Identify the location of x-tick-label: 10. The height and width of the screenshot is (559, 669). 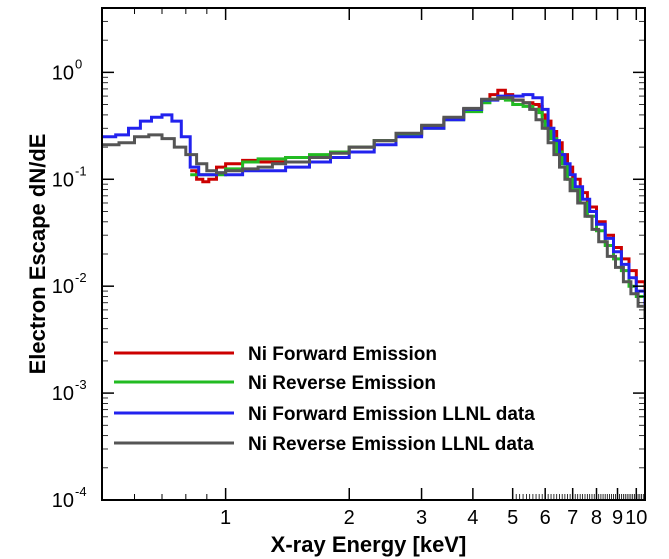
(636, 518).